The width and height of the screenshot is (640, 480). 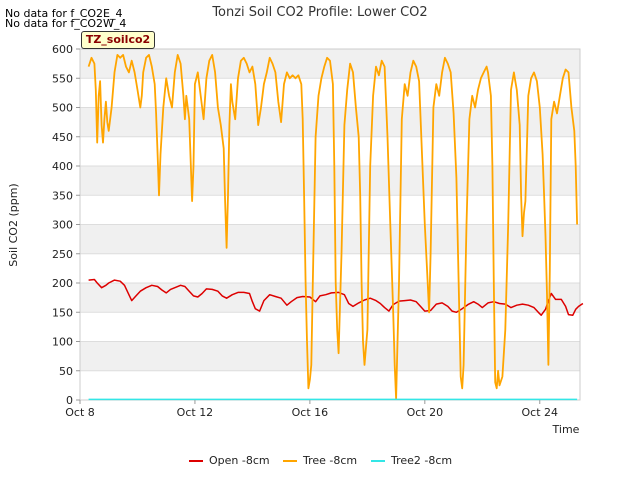 I want to click on x-tick-label: Oct 16, so click(x=310, y=412).